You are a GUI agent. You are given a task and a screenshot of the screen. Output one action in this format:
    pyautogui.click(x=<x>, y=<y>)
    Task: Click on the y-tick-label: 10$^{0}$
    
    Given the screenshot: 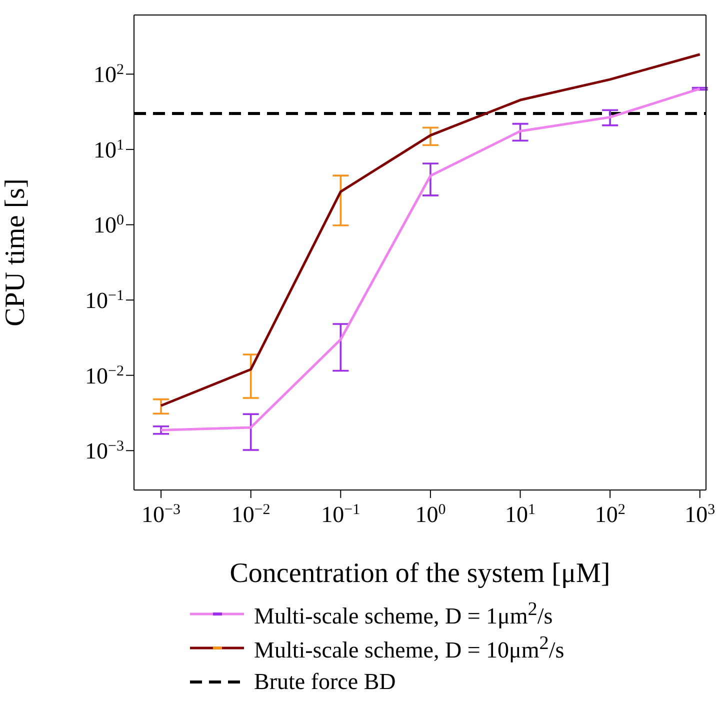 What is the action you would take?
    pyautogui.click(x=109, y=225)
    